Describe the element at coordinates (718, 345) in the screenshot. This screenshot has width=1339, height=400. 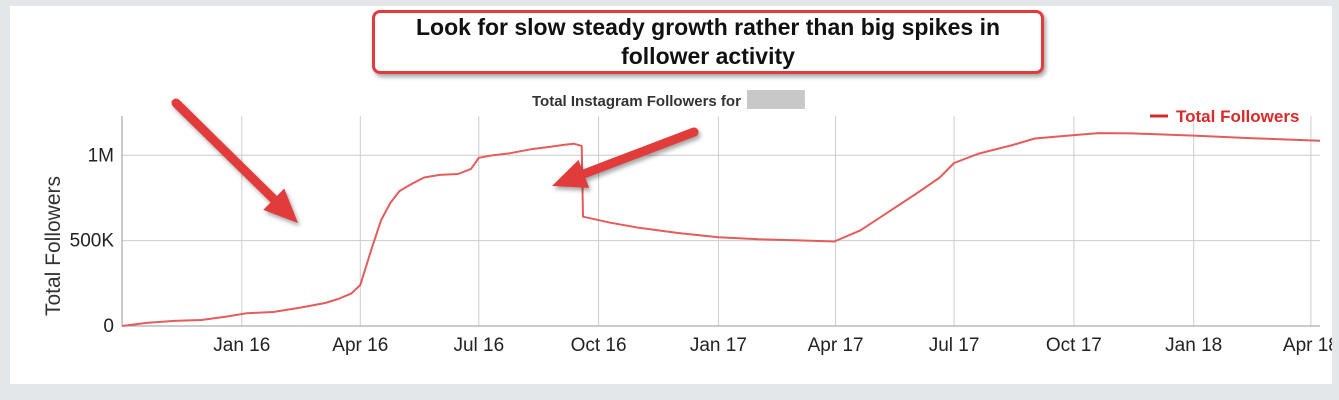
I see `x-tick-label: Jan 17` at that location.